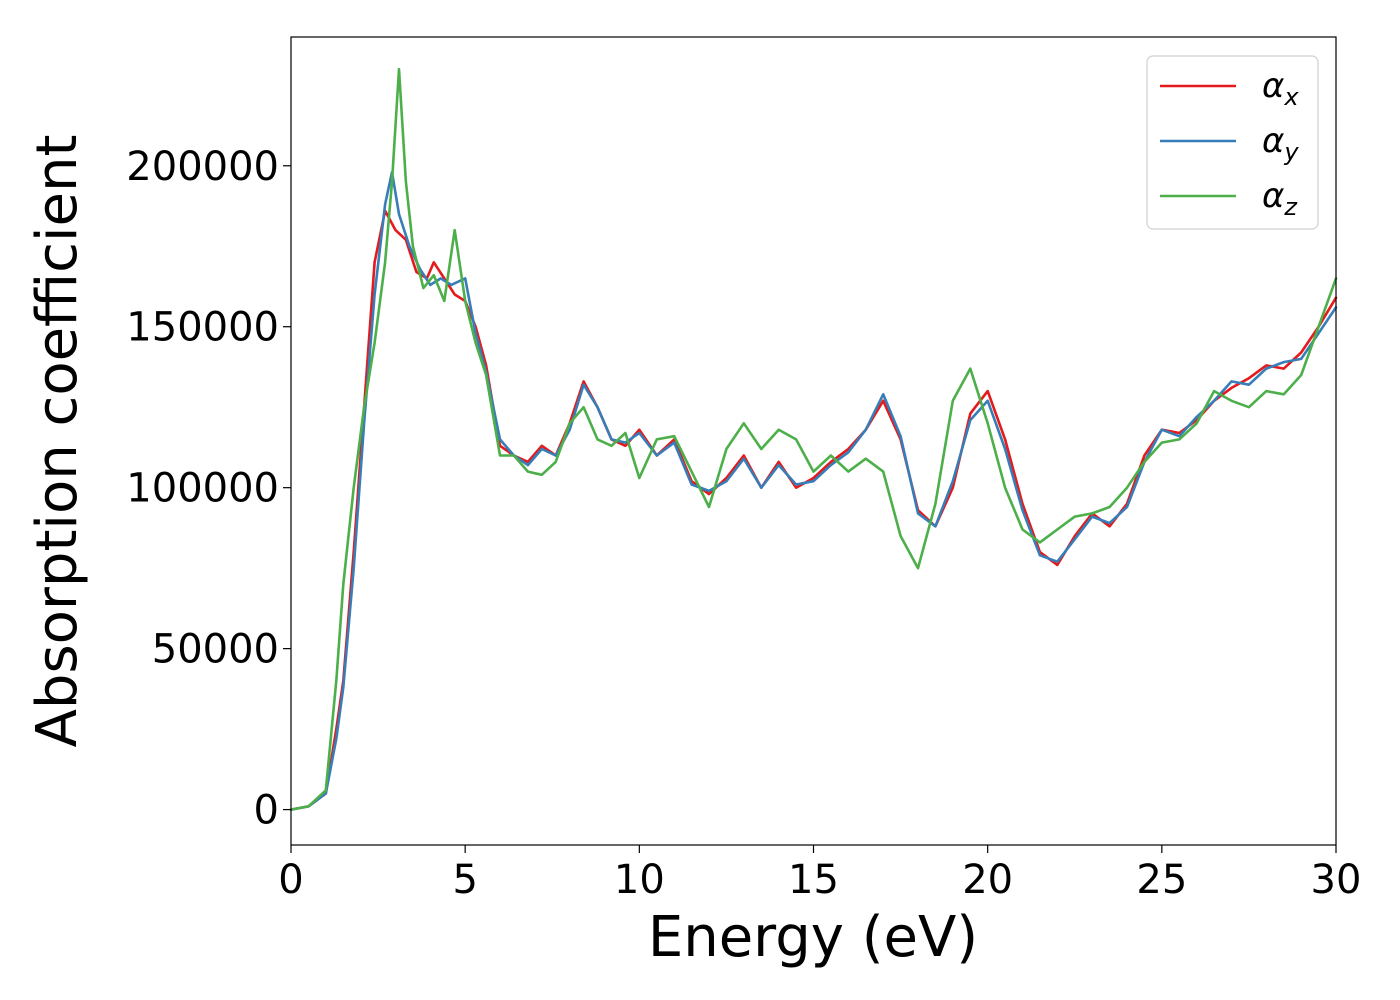 The image size is (1400, 1000). Describe the element at coordinates (813, 937) in the screenshot. I see `x-axis-label: Energy (eV)` at that location.